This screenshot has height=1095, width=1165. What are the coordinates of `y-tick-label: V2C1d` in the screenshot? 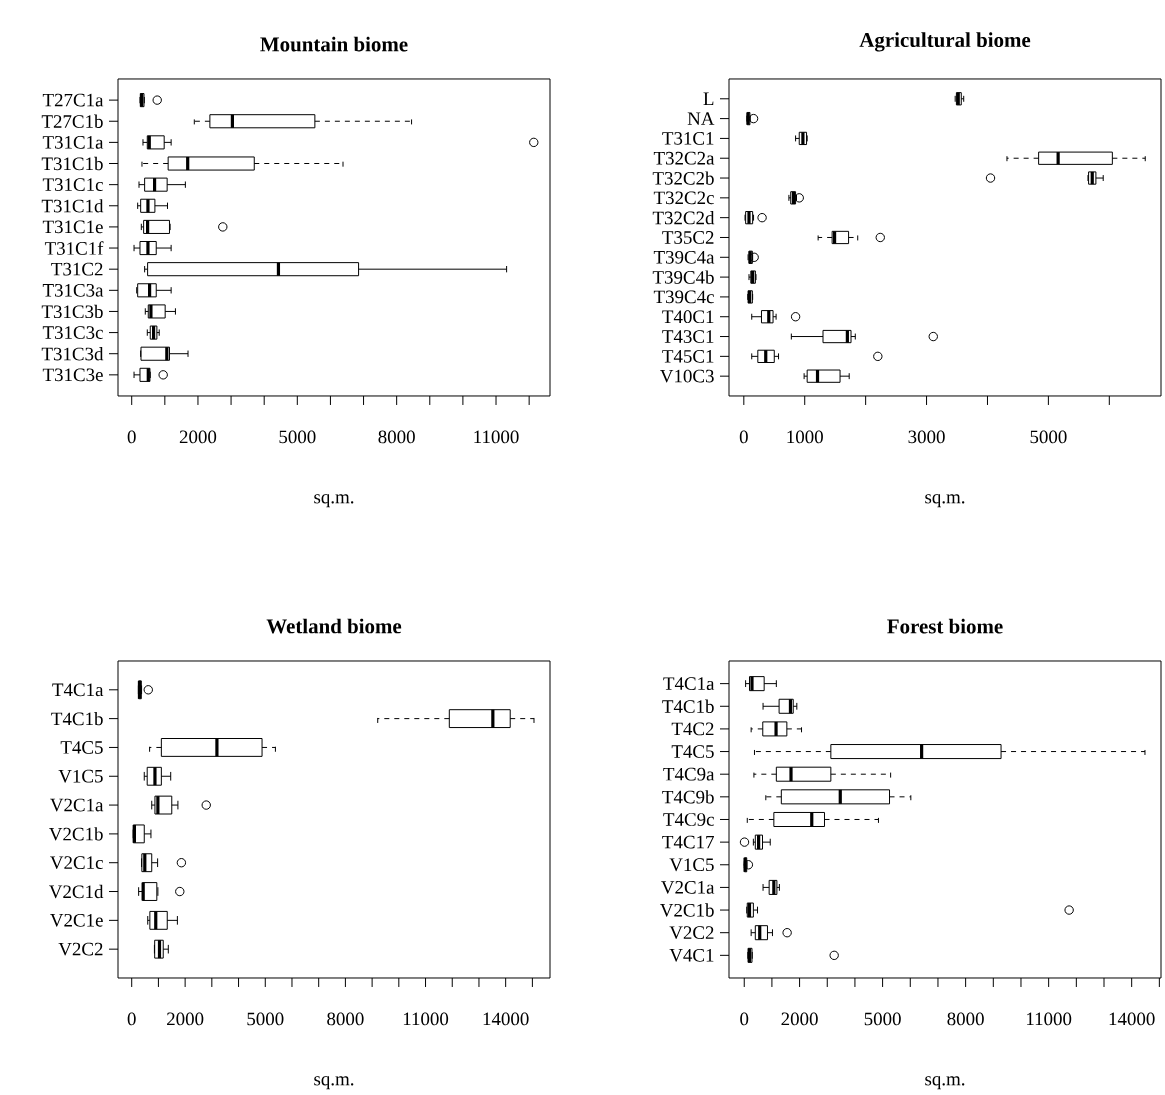 It's located at (76, 891).